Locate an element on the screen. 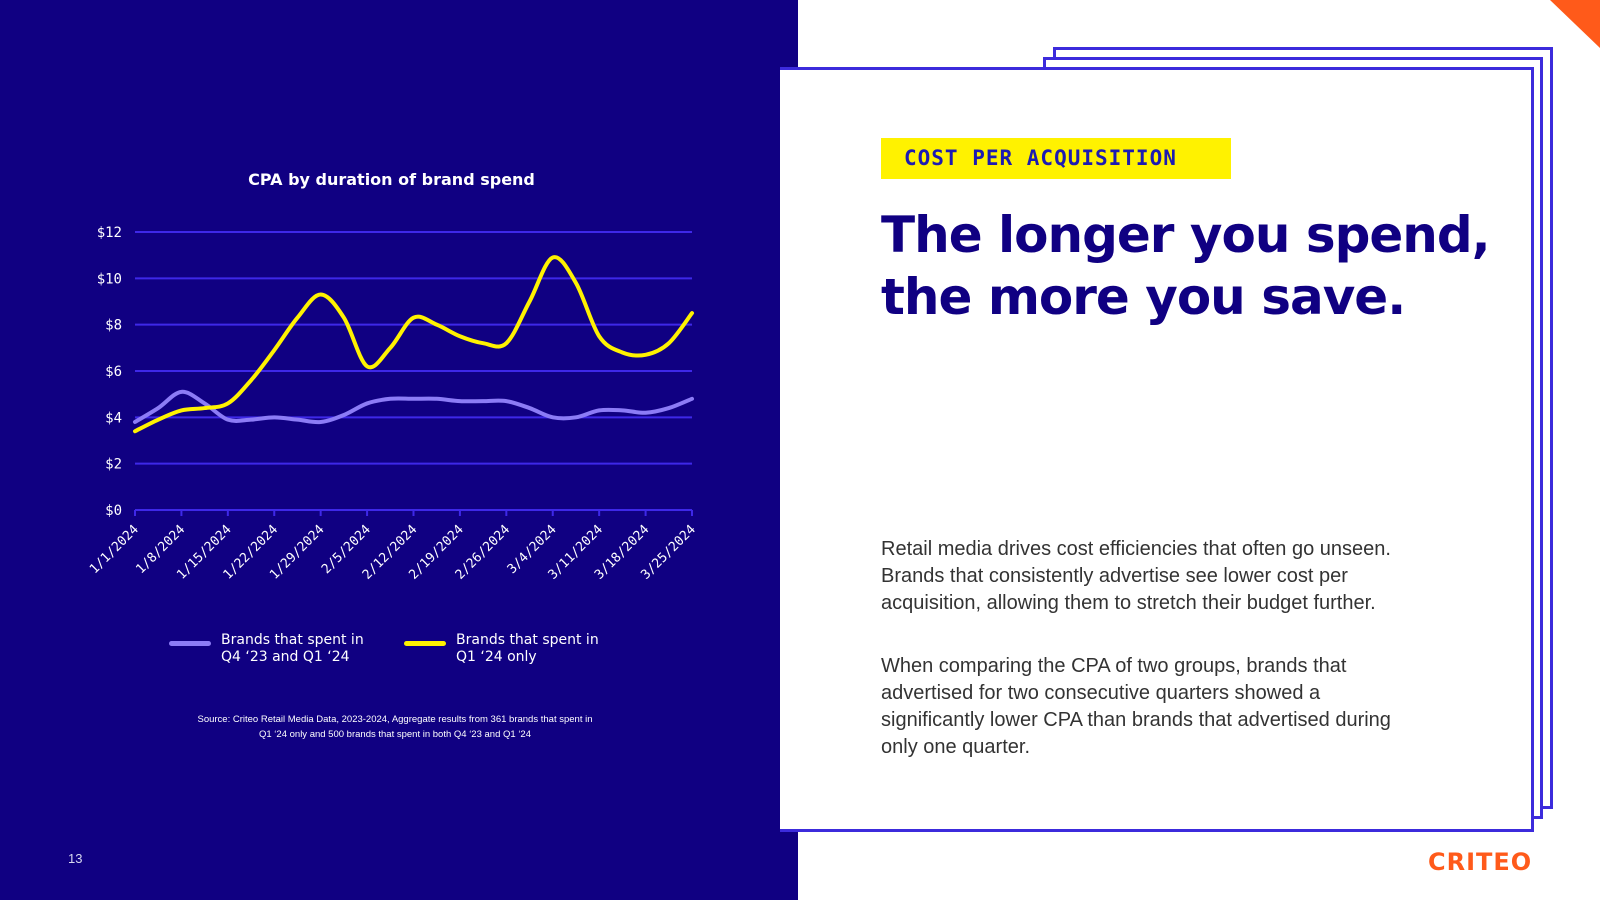 This screenshot has width=1600, height=900. series-line-q1-only is located at coordinates (413, 344).